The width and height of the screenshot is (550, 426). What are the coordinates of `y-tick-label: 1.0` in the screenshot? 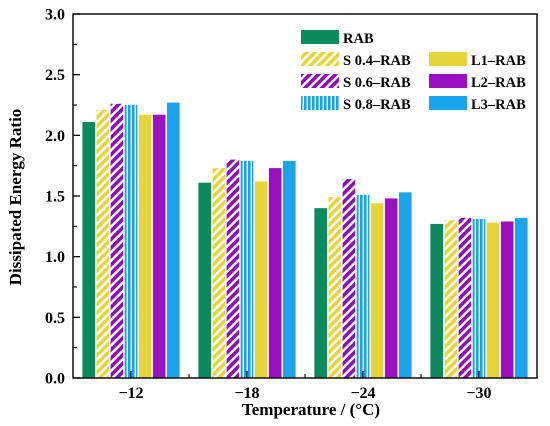 It's located at (55, 257).